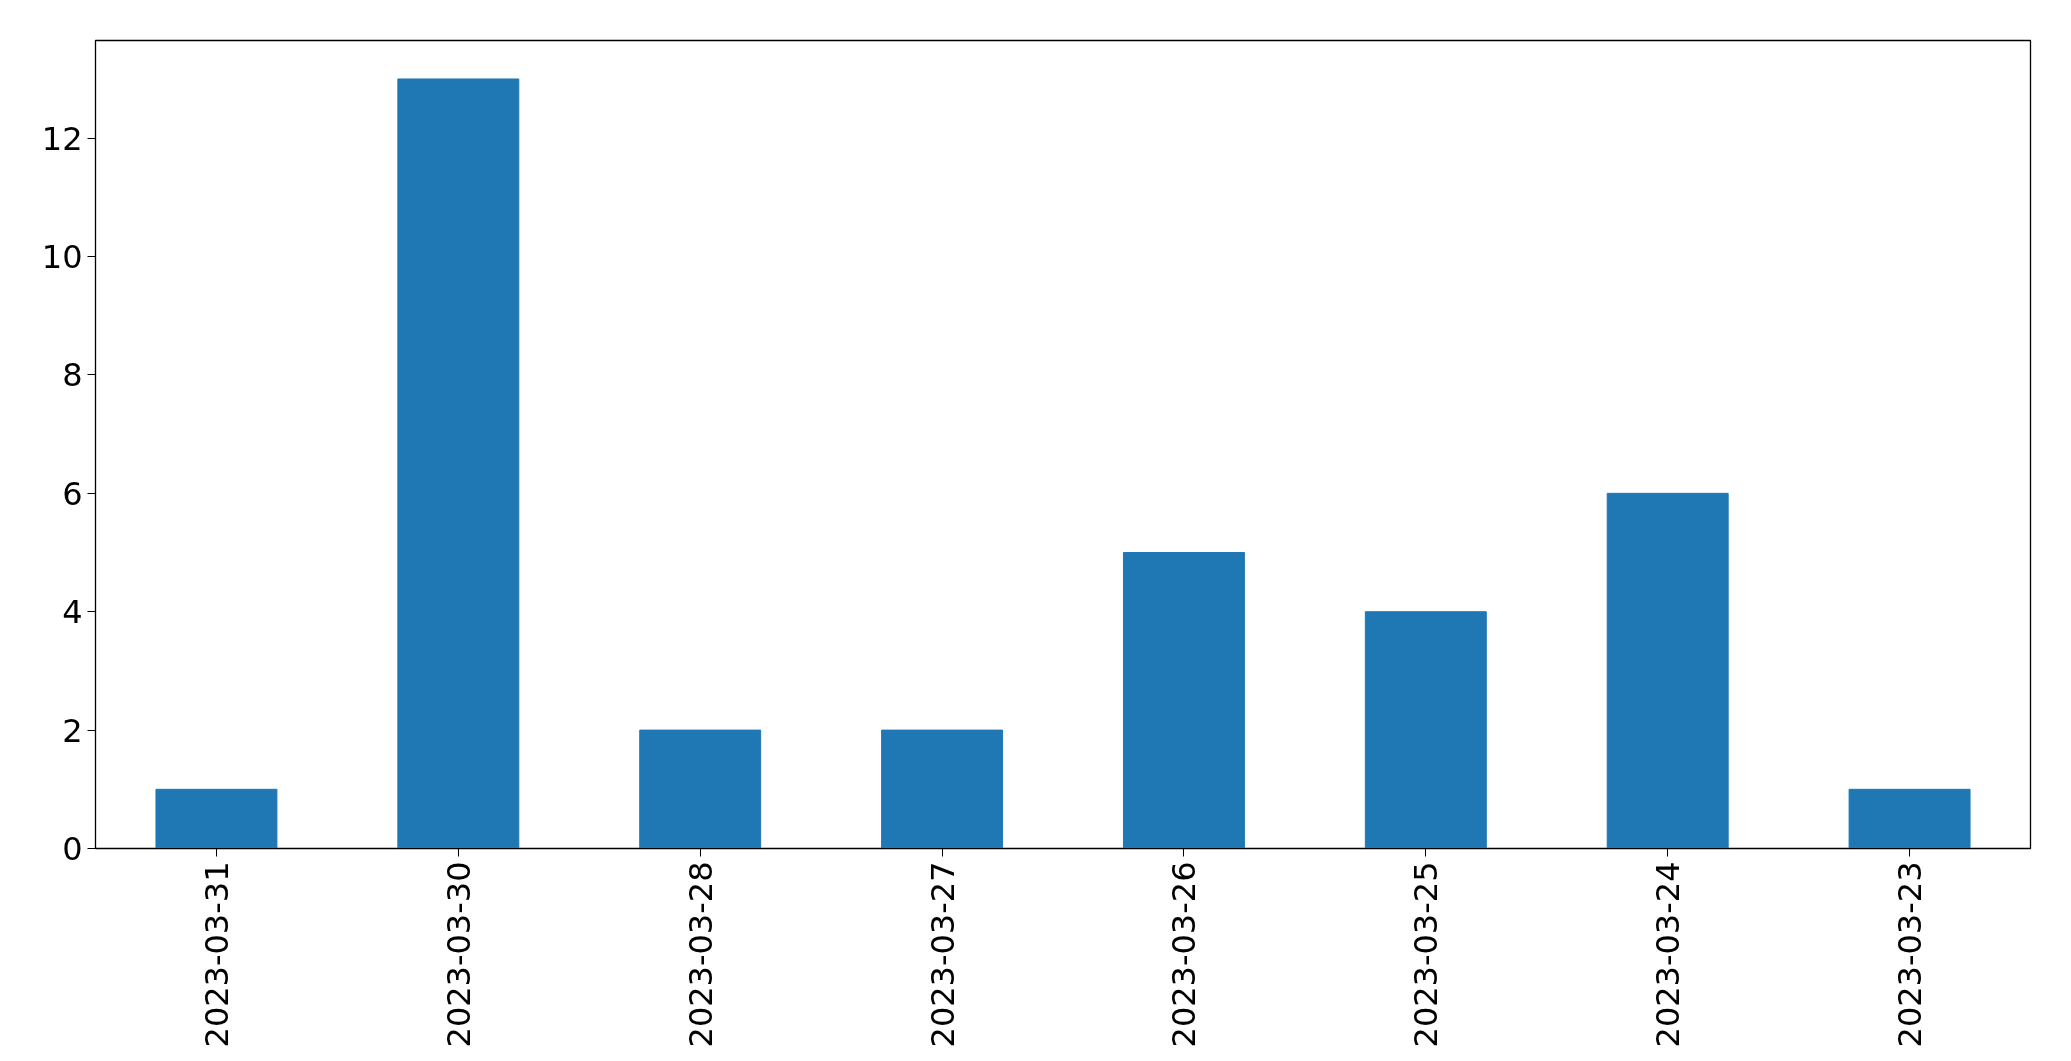 Image resolution: width=2071 pixels, height=1061 pixels. Describe the element at coordinates (72, 493) in the screenshot. I see `y-tick-label: 6` at that location.